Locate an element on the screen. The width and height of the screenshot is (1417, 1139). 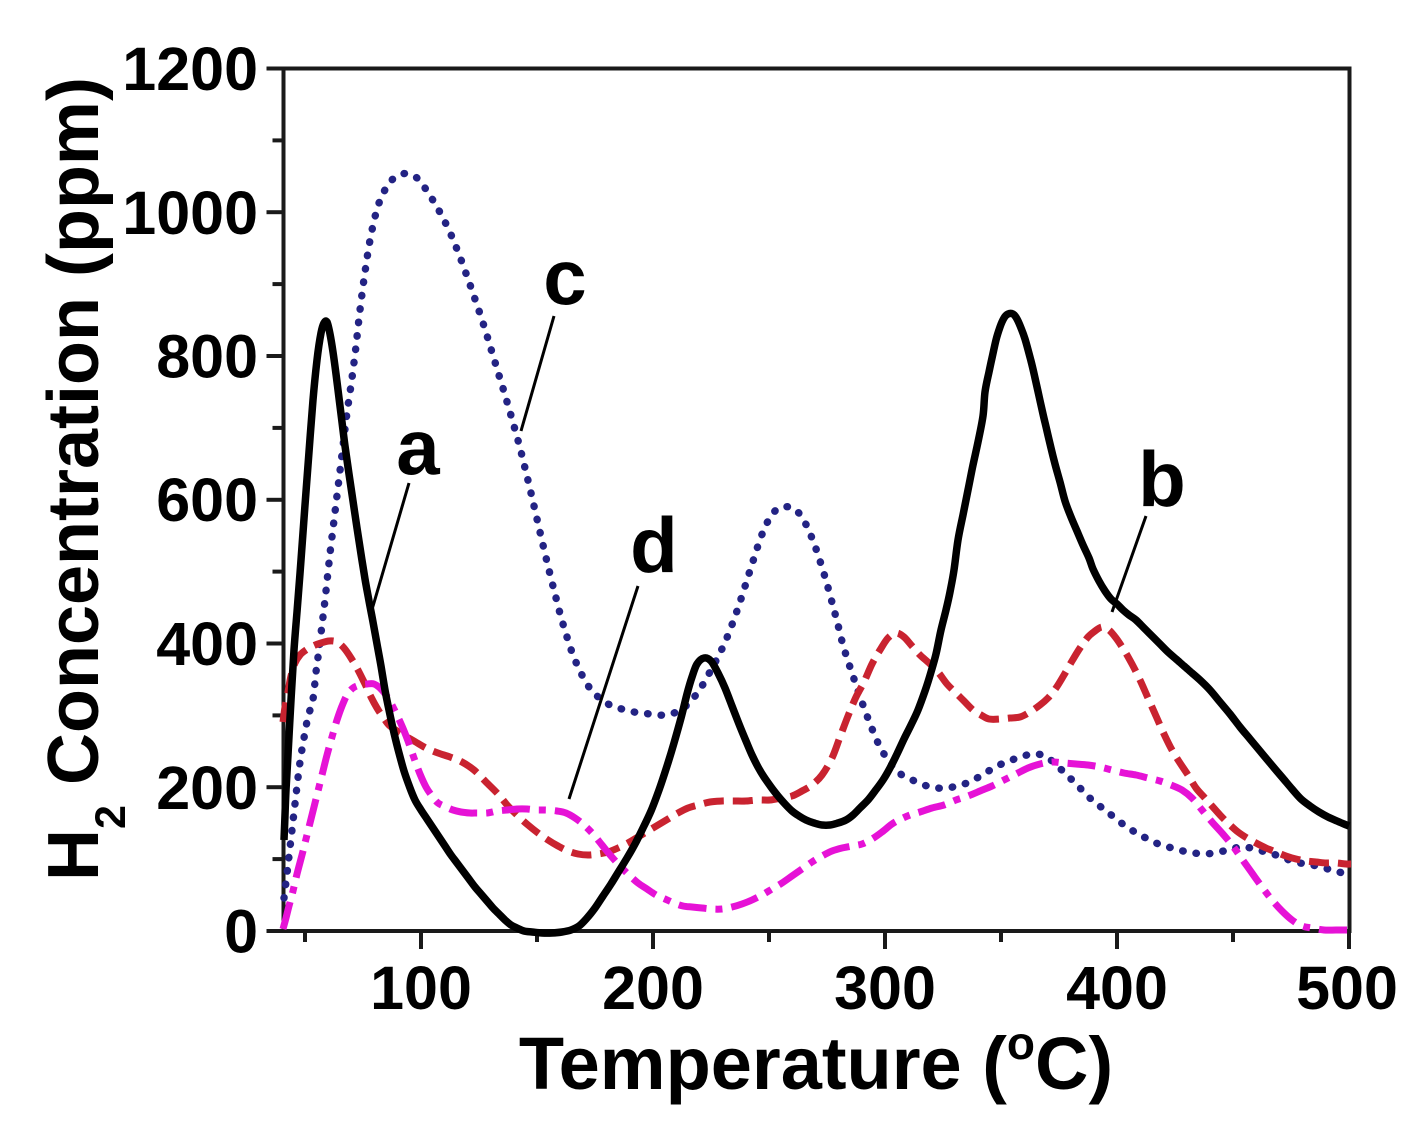
svg-text: a is located at coordinates (418, 447).